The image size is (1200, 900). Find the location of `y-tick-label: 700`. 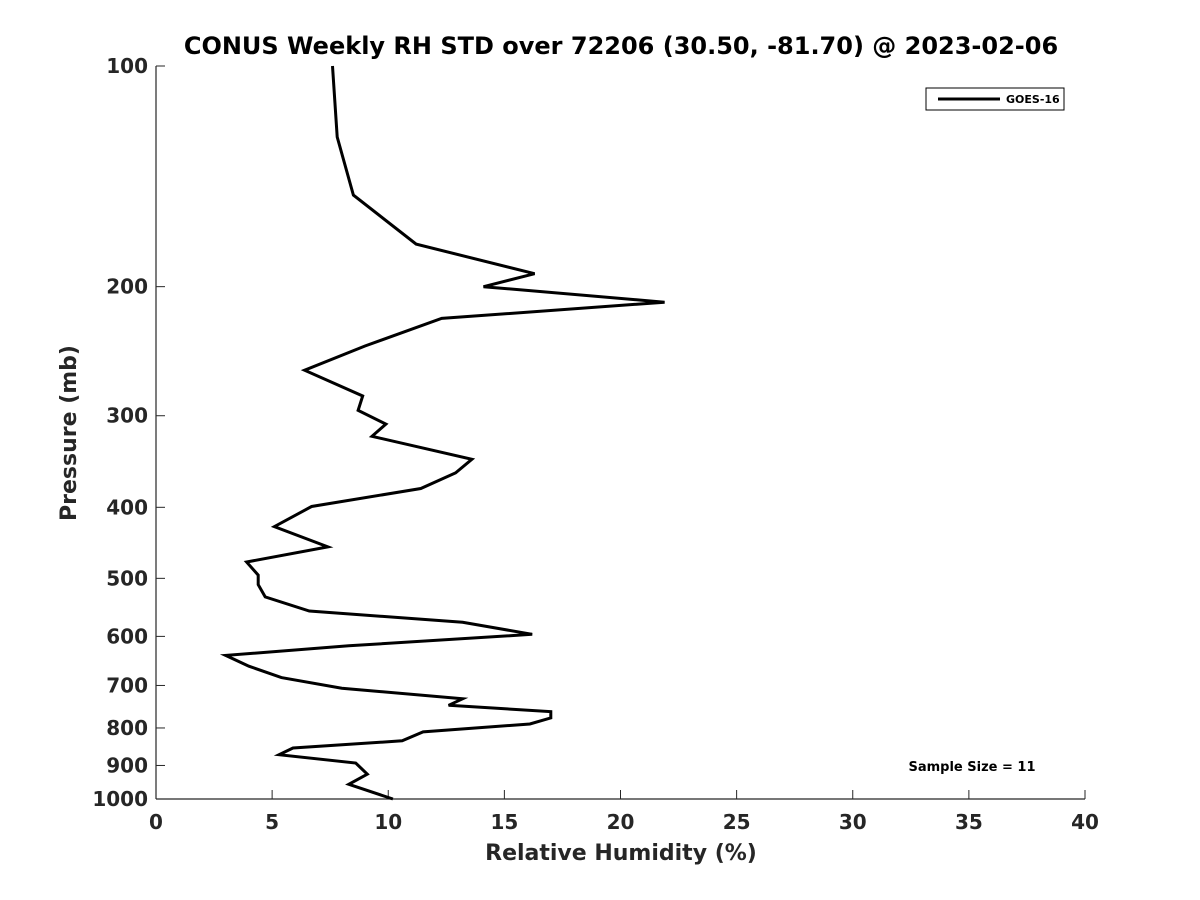

y-tick-label: 700 is located at coordinates (127, 685).